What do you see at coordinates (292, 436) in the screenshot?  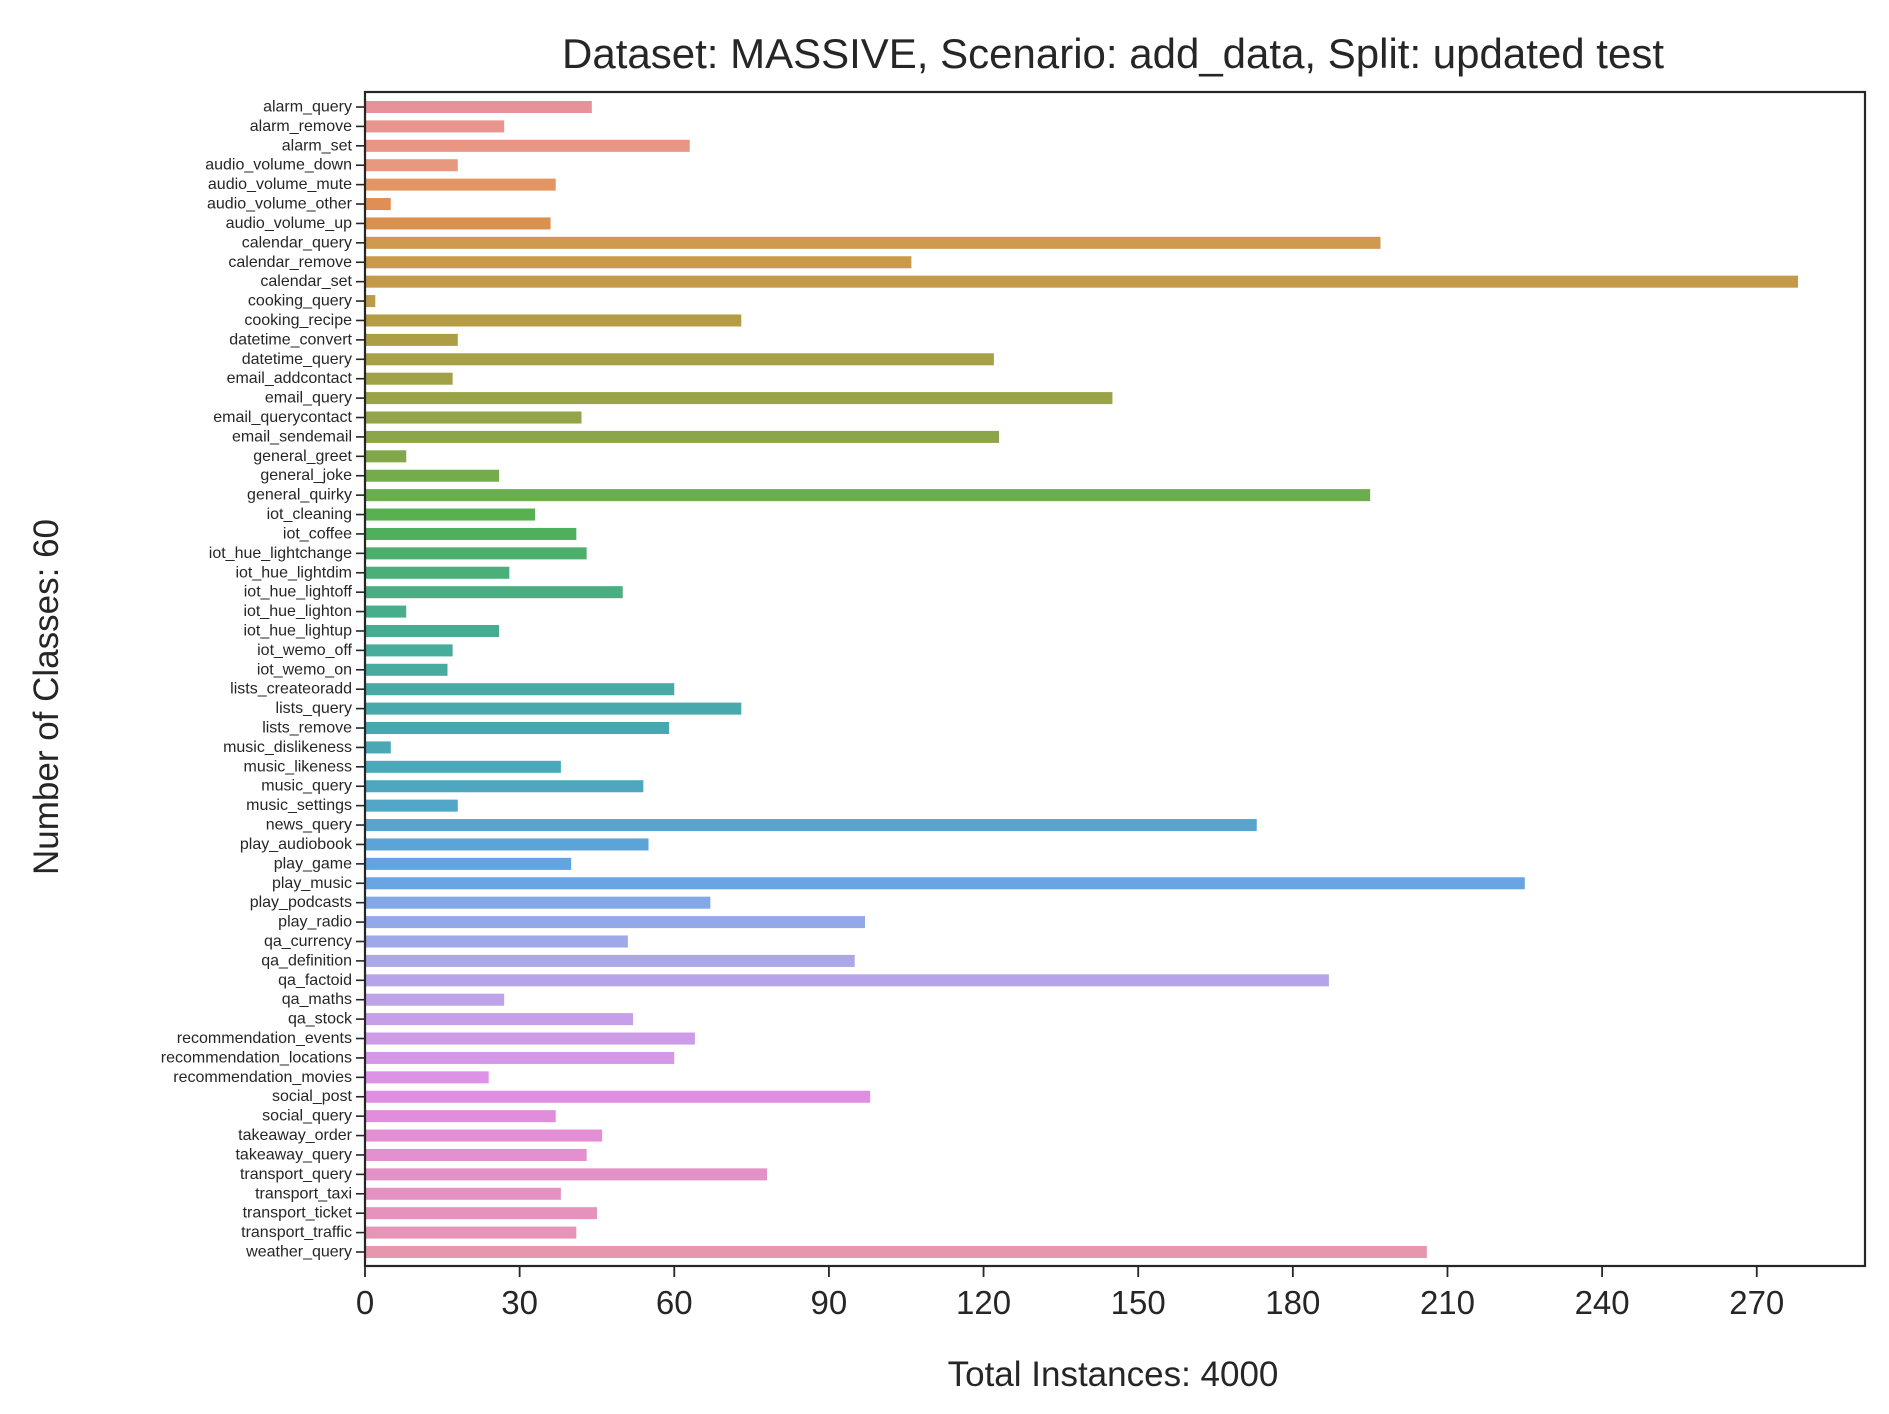 I see `y-tick-label: email_sendemail` at bounding box center [292, 436].